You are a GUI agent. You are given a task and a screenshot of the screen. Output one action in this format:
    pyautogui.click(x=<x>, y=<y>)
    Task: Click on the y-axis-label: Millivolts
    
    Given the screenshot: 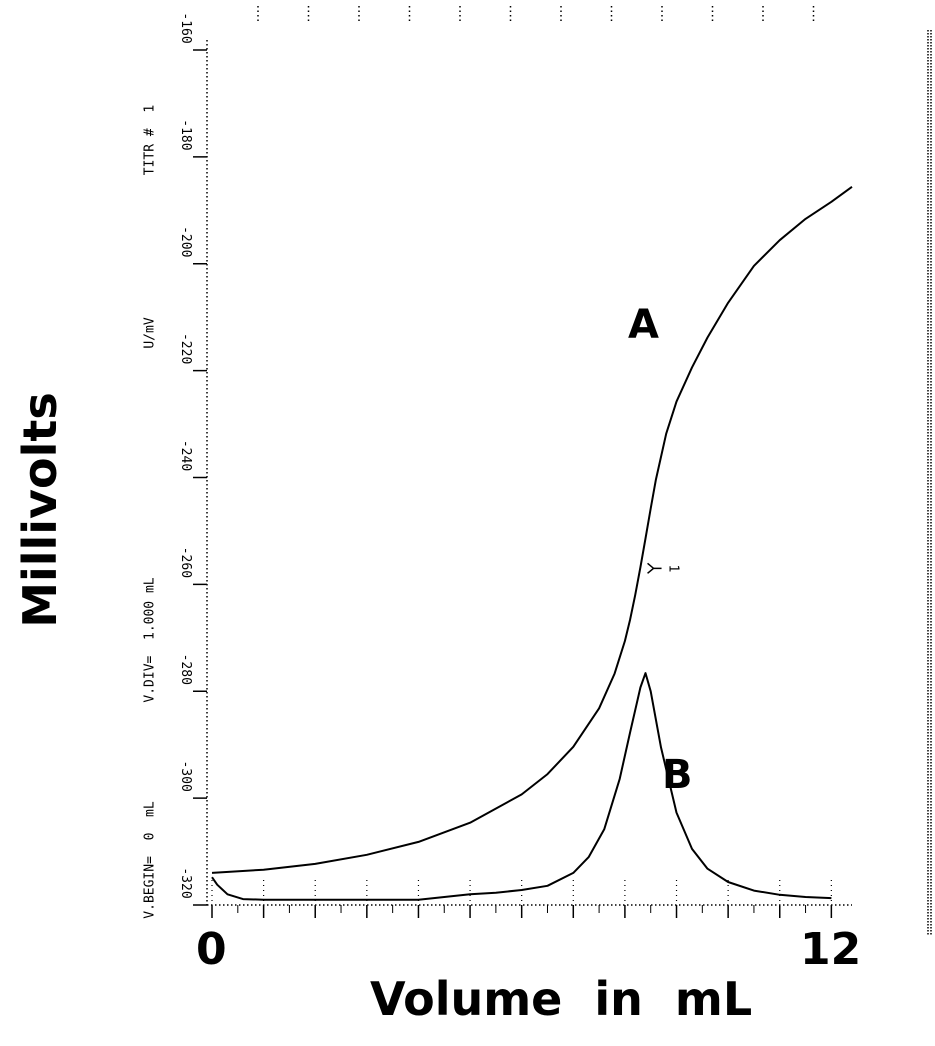 What is the action you would take?
    pyautogui.click(x=40, y=510)
    